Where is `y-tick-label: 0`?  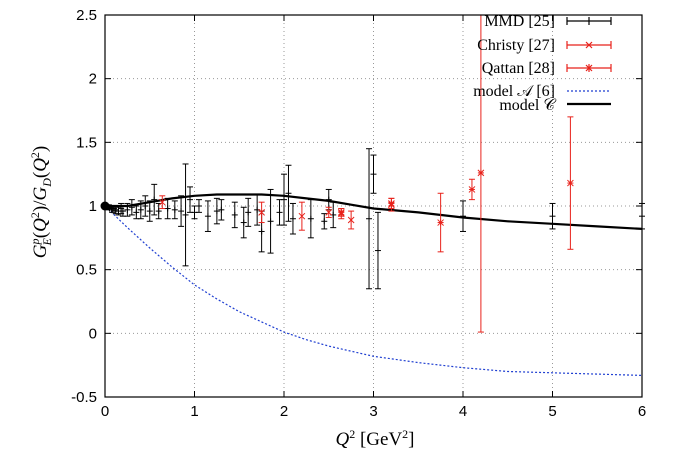 y-tick-label: 0 is located at coordinates (93, 333).